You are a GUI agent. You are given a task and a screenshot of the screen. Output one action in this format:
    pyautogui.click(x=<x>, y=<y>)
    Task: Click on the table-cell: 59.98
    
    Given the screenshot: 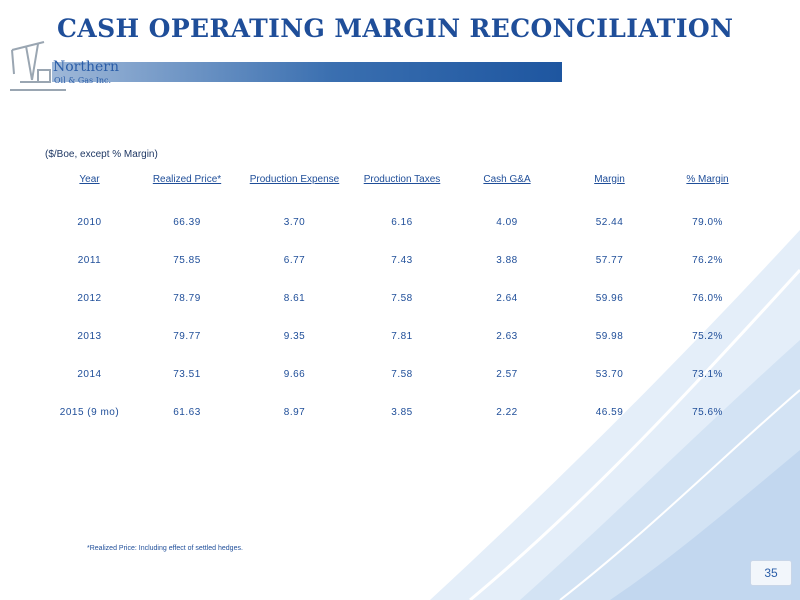 What is the action you would take?
    pyautogui.click(x=609, y=336)
    